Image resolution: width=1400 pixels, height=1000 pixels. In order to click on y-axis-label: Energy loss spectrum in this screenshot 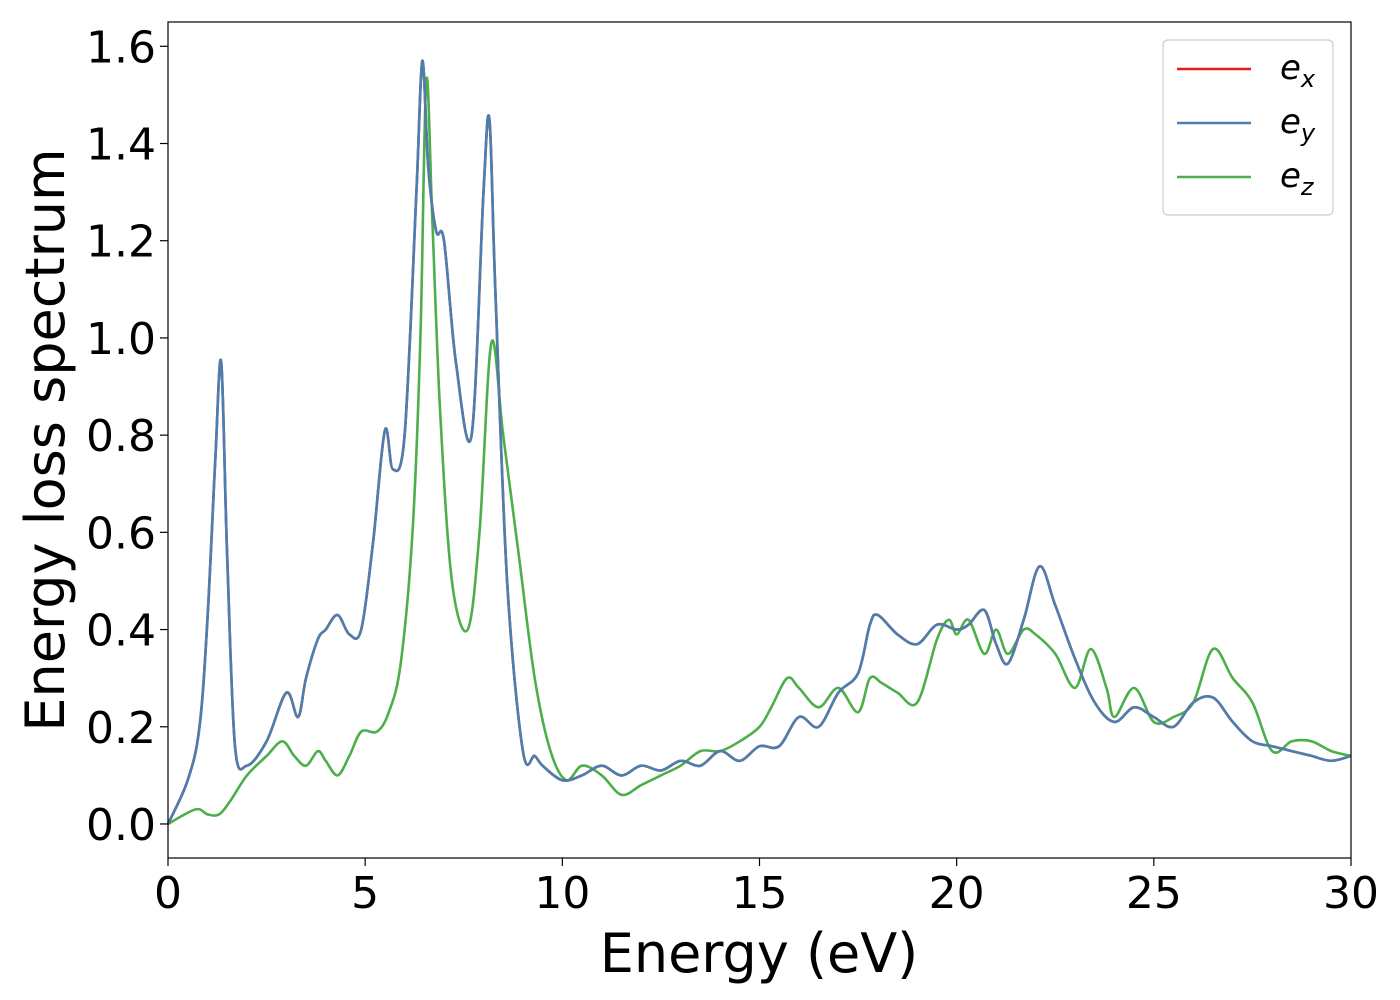, I will do `click(45, 439)`.